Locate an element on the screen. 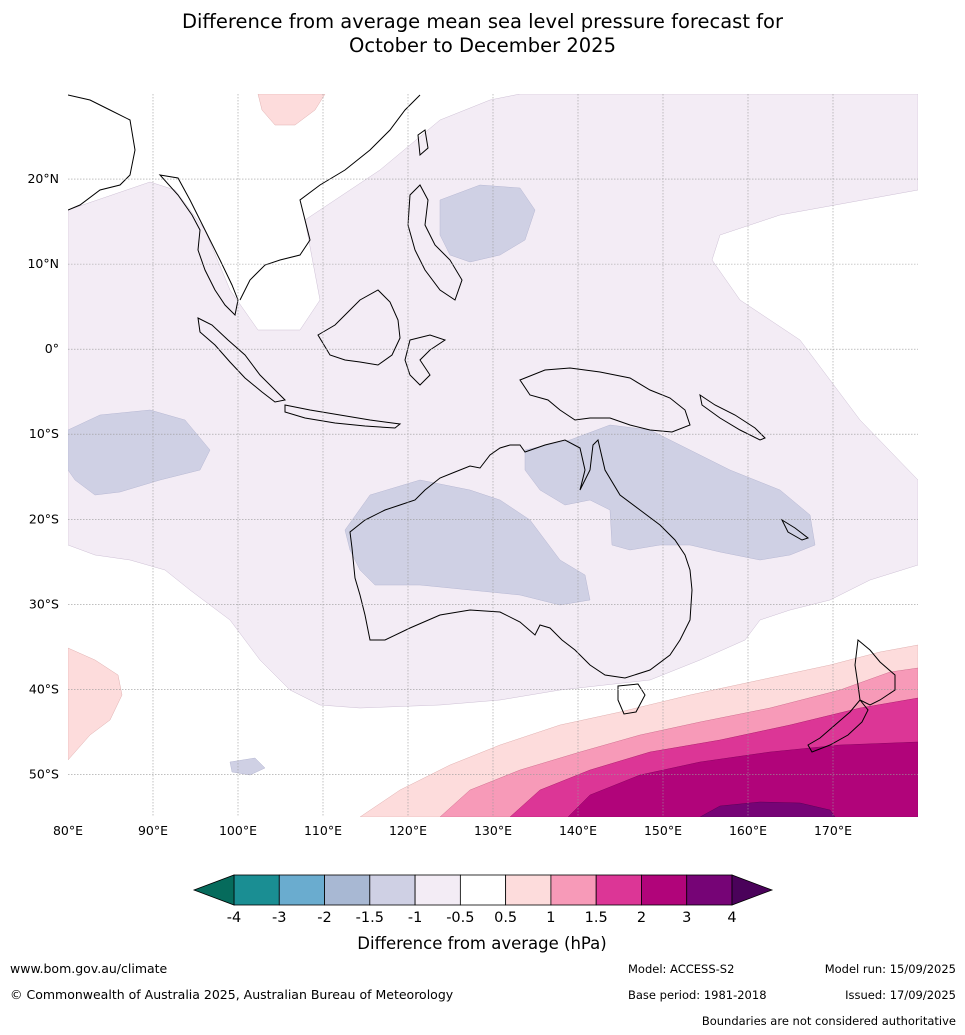 The height and width of the screenshot is (1035, 965). philippines-coastline is located at coordinates (435, 242).